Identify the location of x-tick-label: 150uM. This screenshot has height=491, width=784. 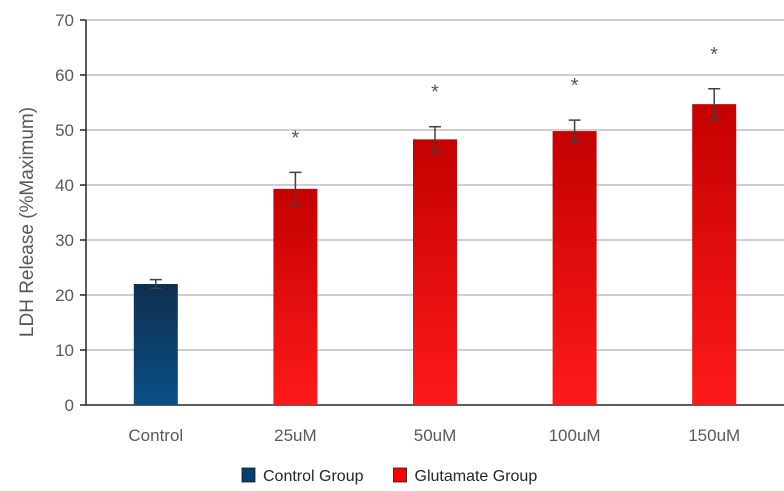
(714, 435).